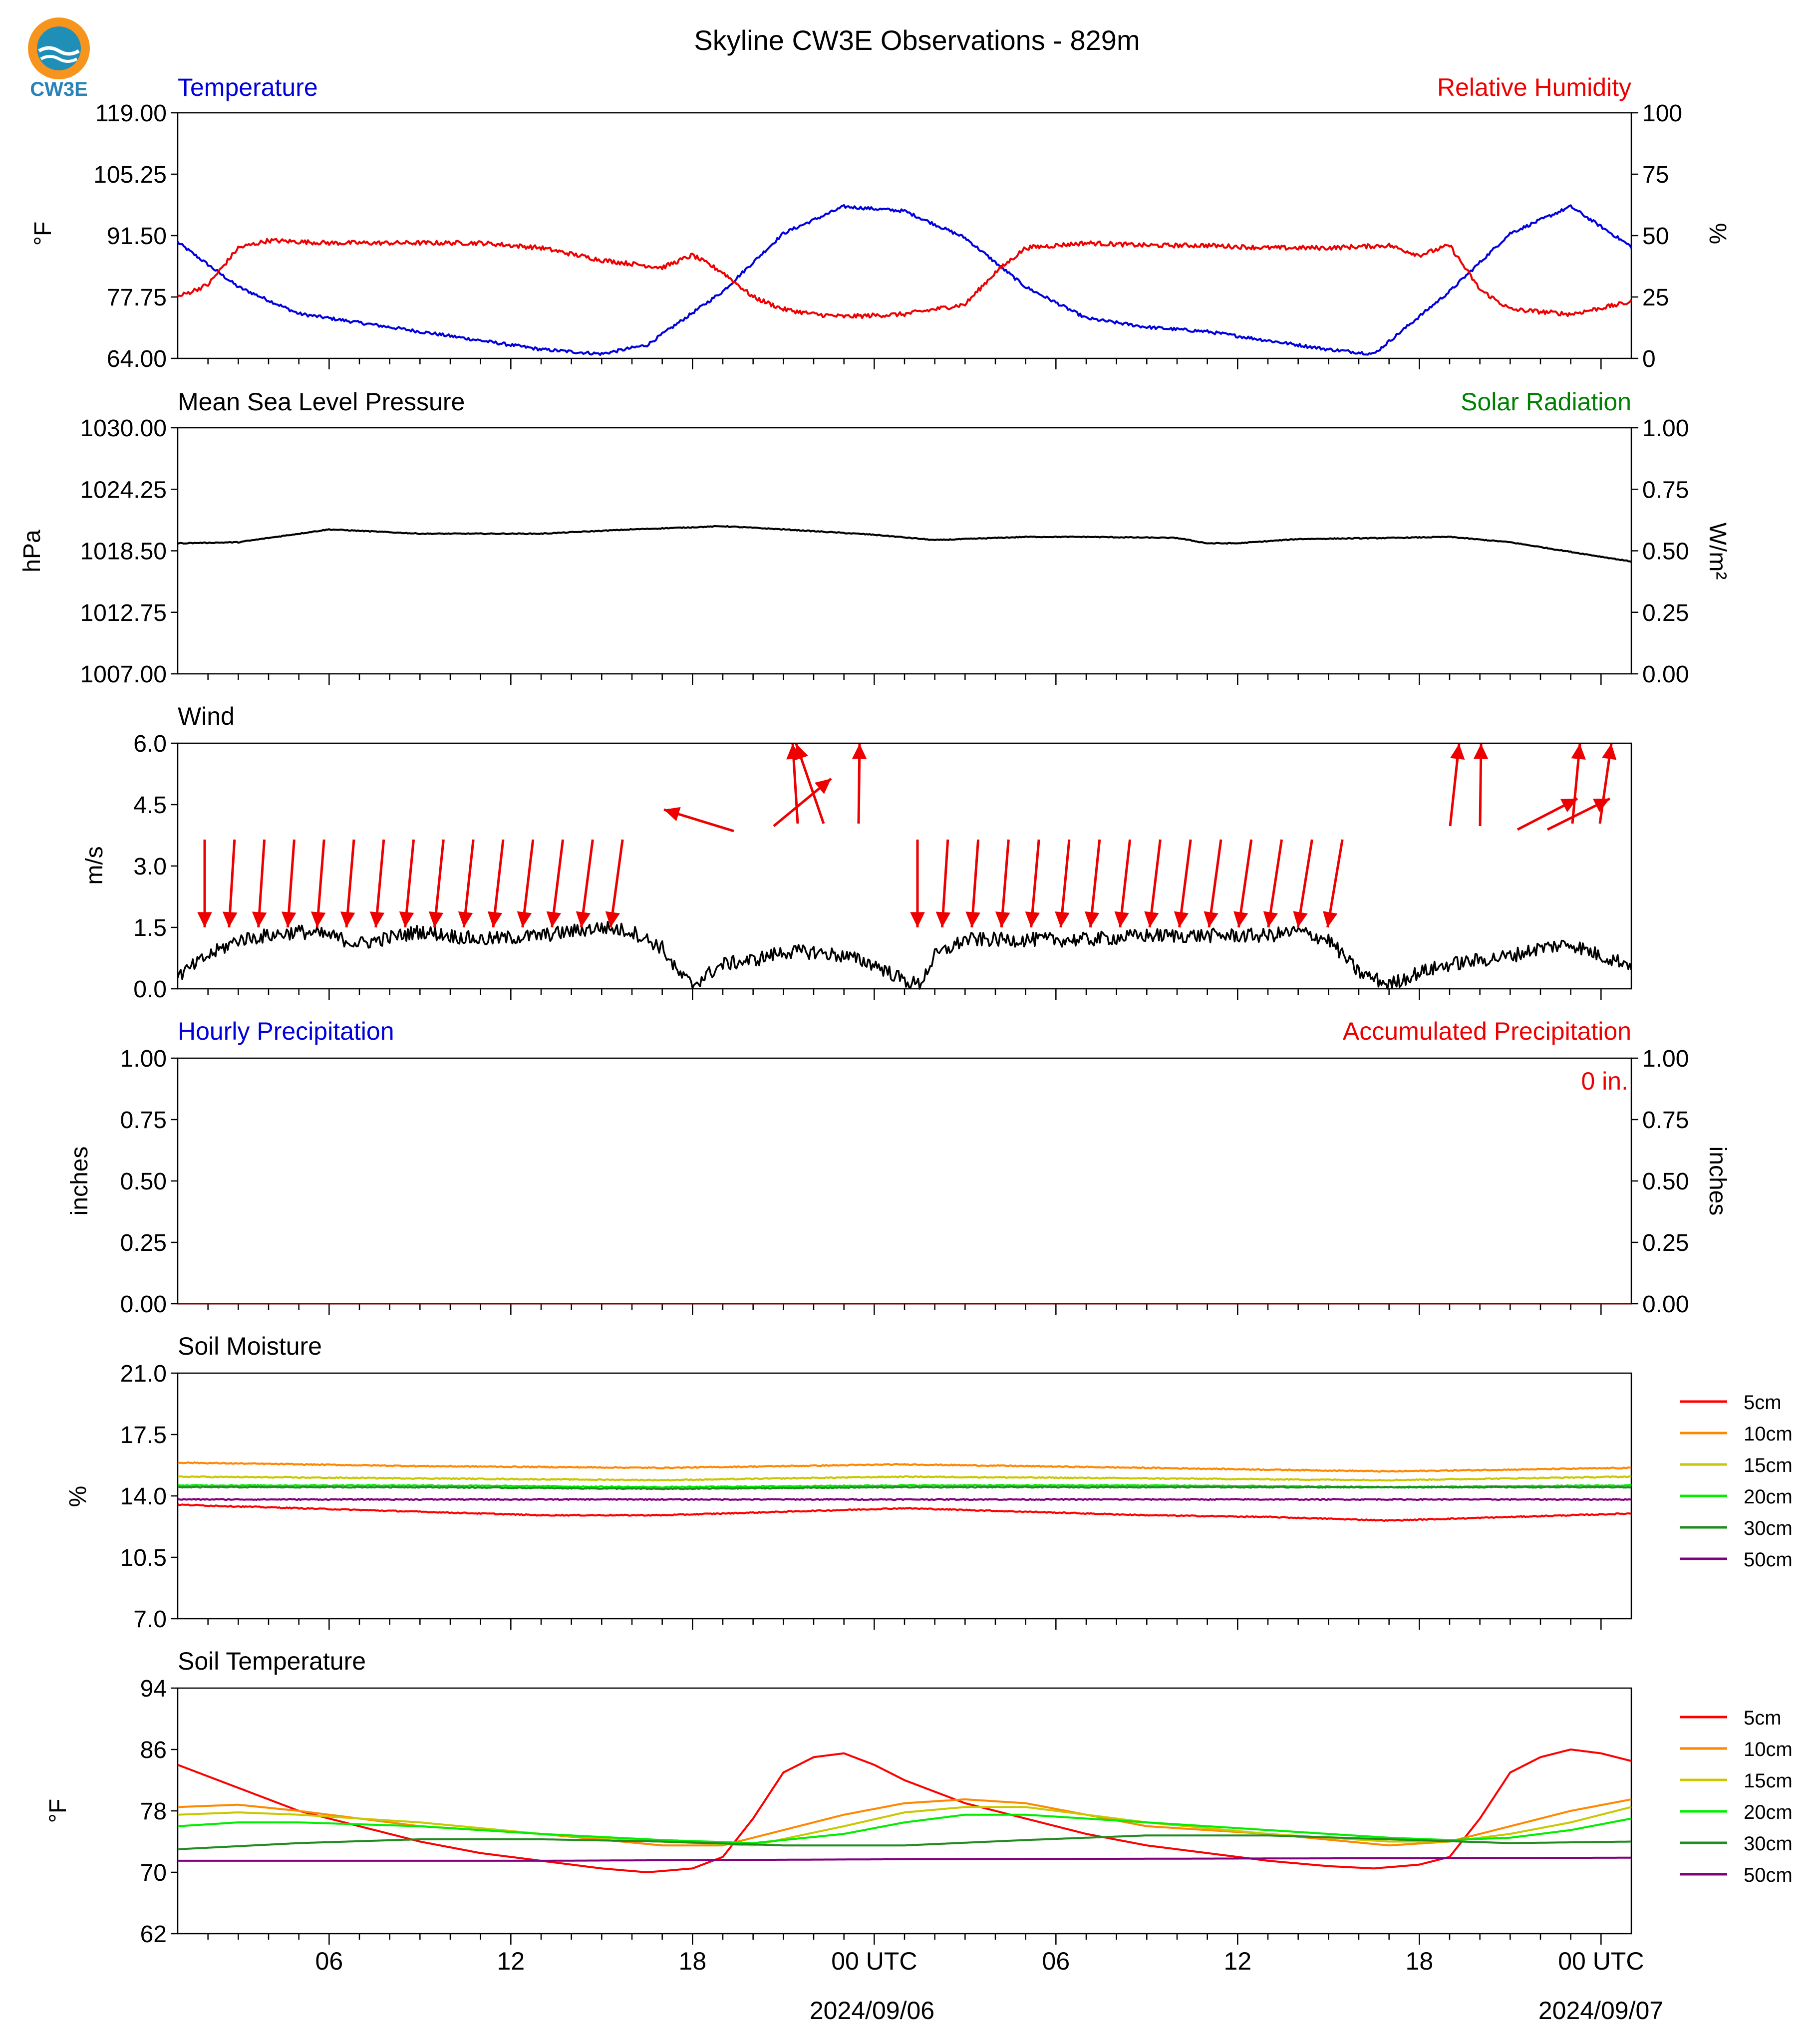 The width and height of the screenshot is (1820, 2028). What do you see at coordinates (123, 552) in the screenshot?
I see `pressure-y-tick-label: 1018.50` at bounding box center [123, 552].